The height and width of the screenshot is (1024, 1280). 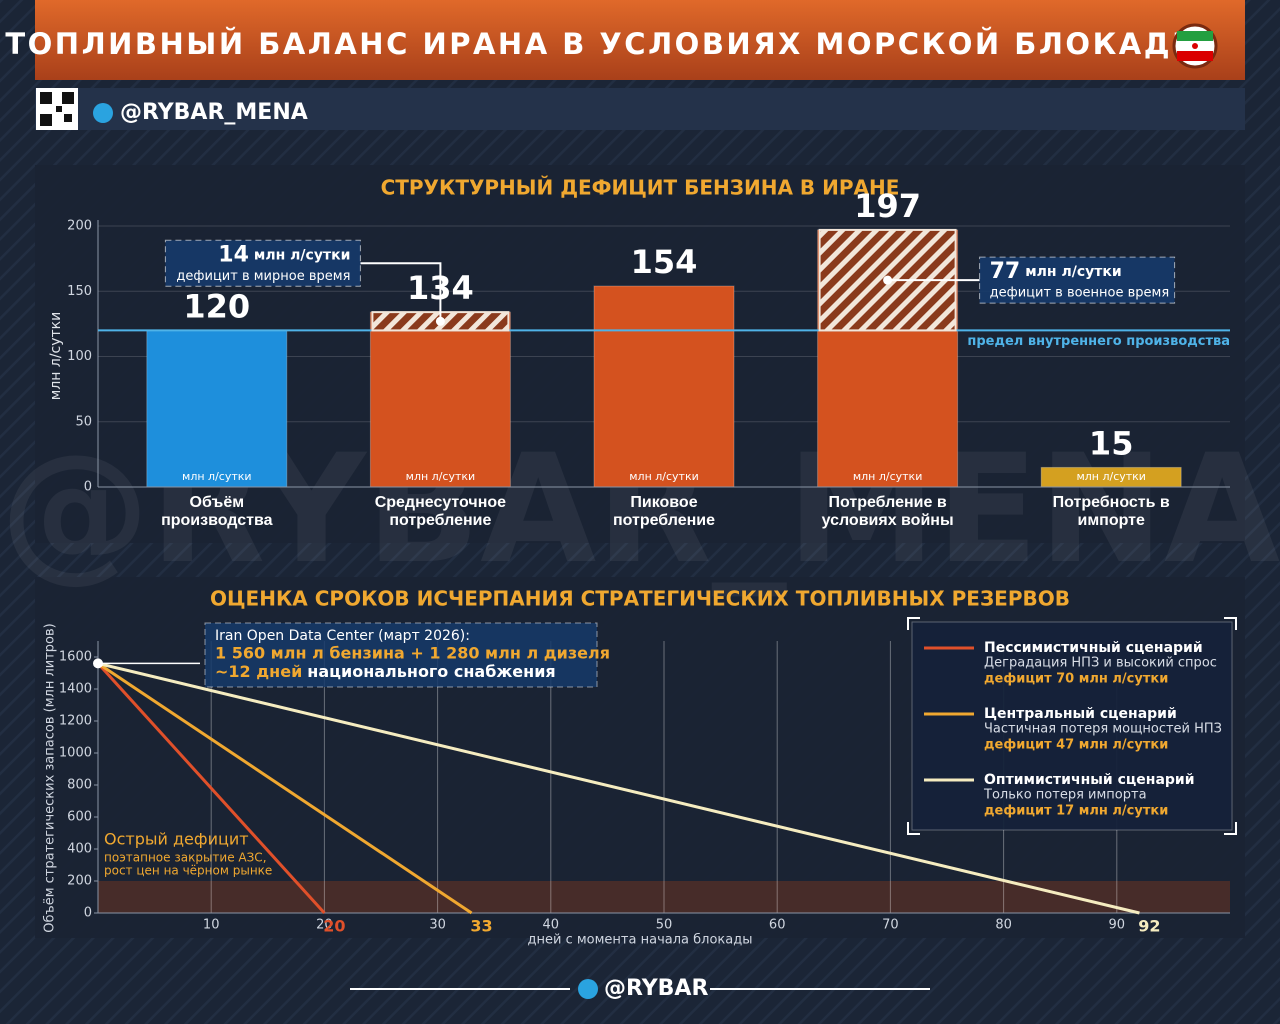 I want to click on callout-source: Iran Open Data Center (март 2026):, so click(x=342, y=636).